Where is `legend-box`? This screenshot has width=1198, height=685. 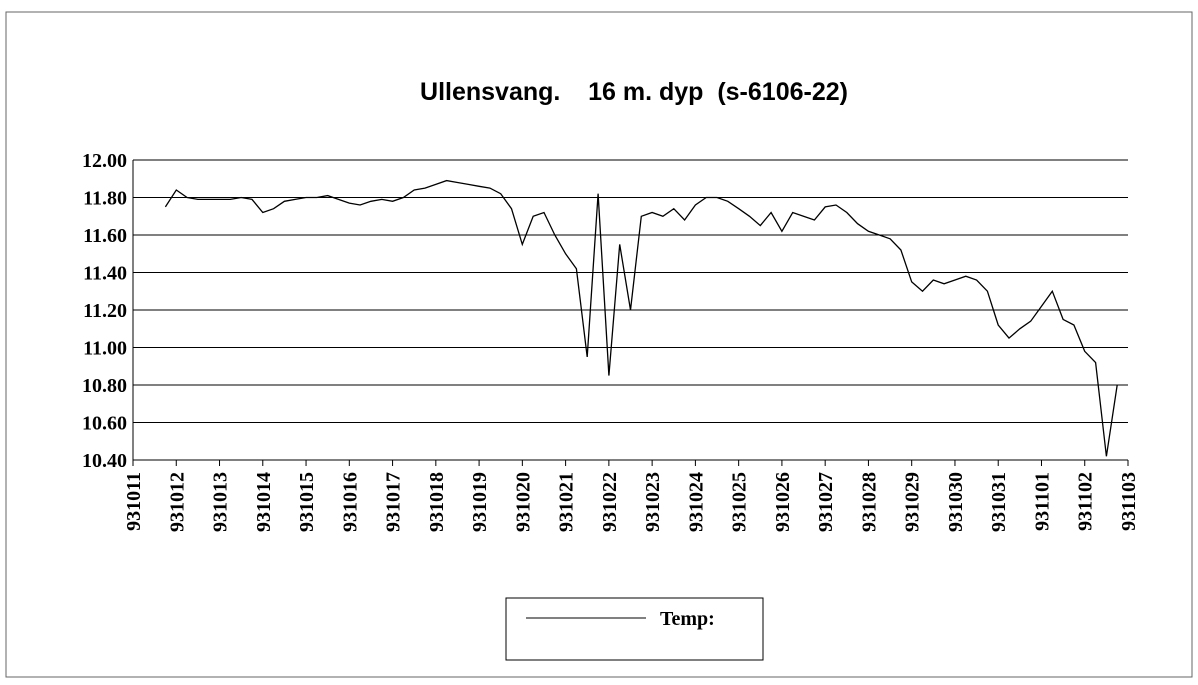
legend-box is located at coordinates (634, 629).